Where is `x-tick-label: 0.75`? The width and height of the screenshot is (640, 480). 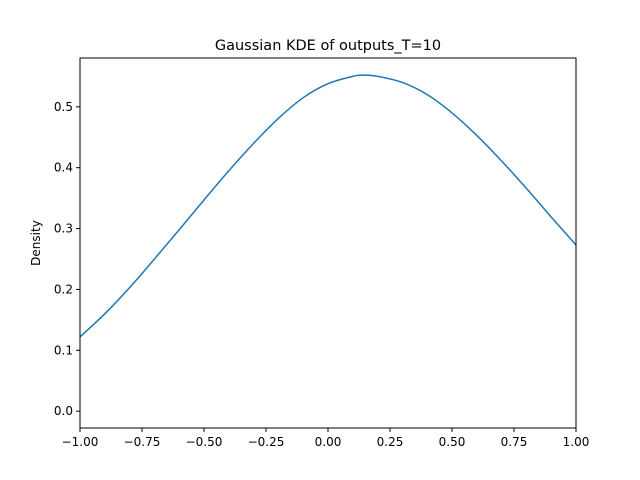 x-tick-label: 0.75 is located at coordinates (514, 442).